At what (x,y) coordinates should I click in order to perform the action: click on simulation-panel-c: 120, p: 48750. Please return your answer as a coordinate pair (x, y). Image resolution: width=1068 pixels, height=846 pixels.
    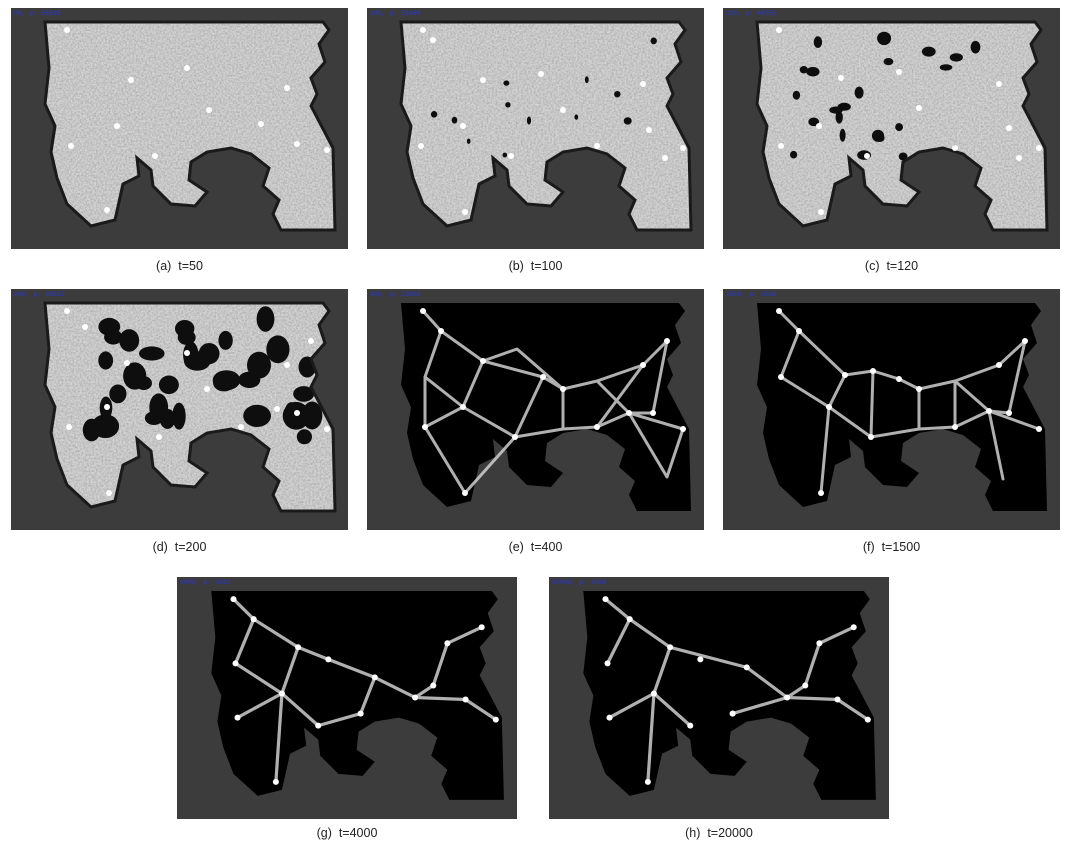
    Looking at the image, I should click on (891, 128).